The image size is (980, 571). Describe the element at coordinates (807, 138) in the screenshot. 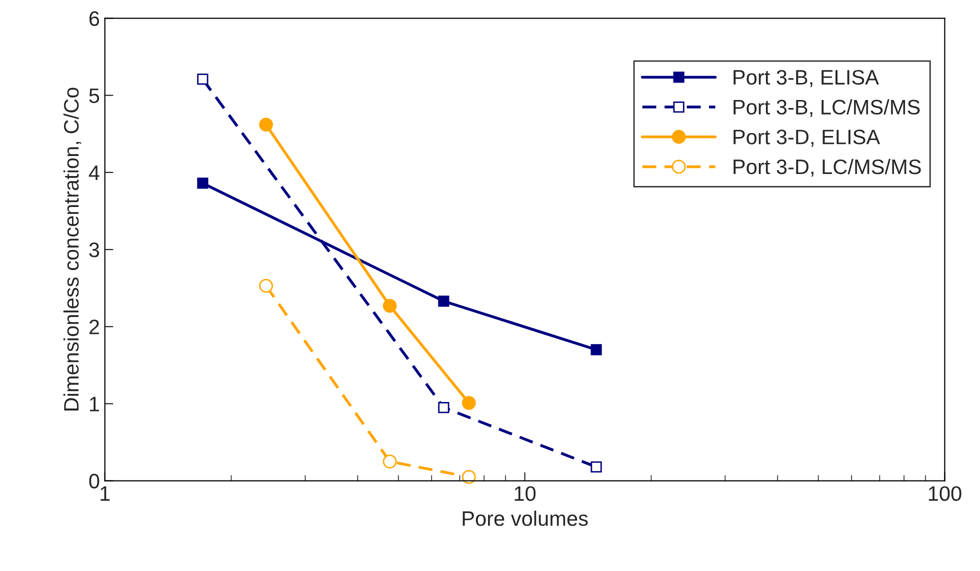

I see `legend-label: Port 3-D, ELISA` at that location.